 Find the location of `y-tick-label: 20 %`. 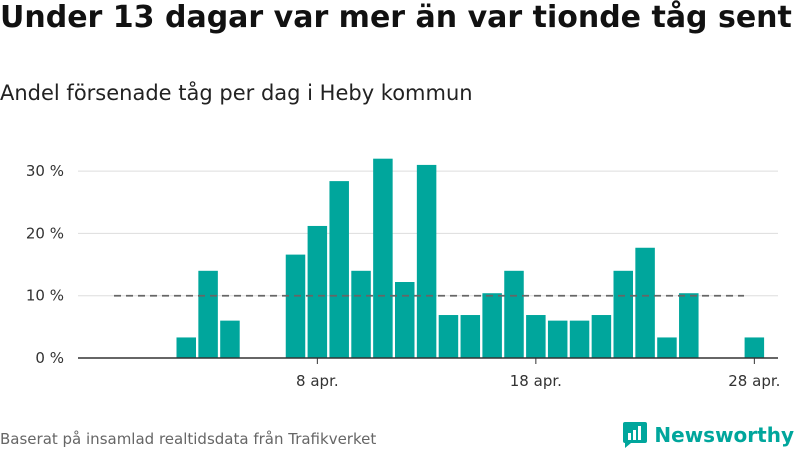

y-tick-label: 20 % is located at coordinates (45, 233).